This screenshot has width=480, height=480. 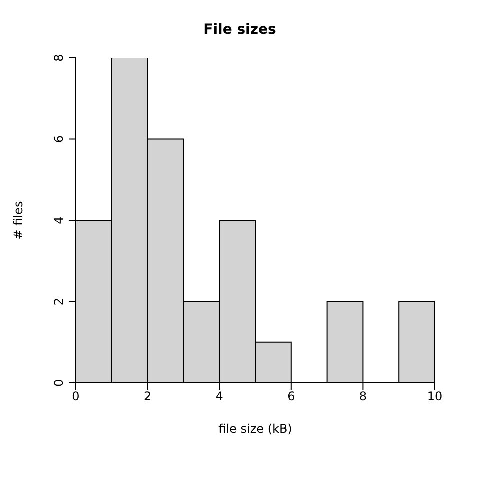 What do you see at coordinates (18, 220) in the screenshot?
I see `y-axis-title: # files` at bounding box center [18, 220].